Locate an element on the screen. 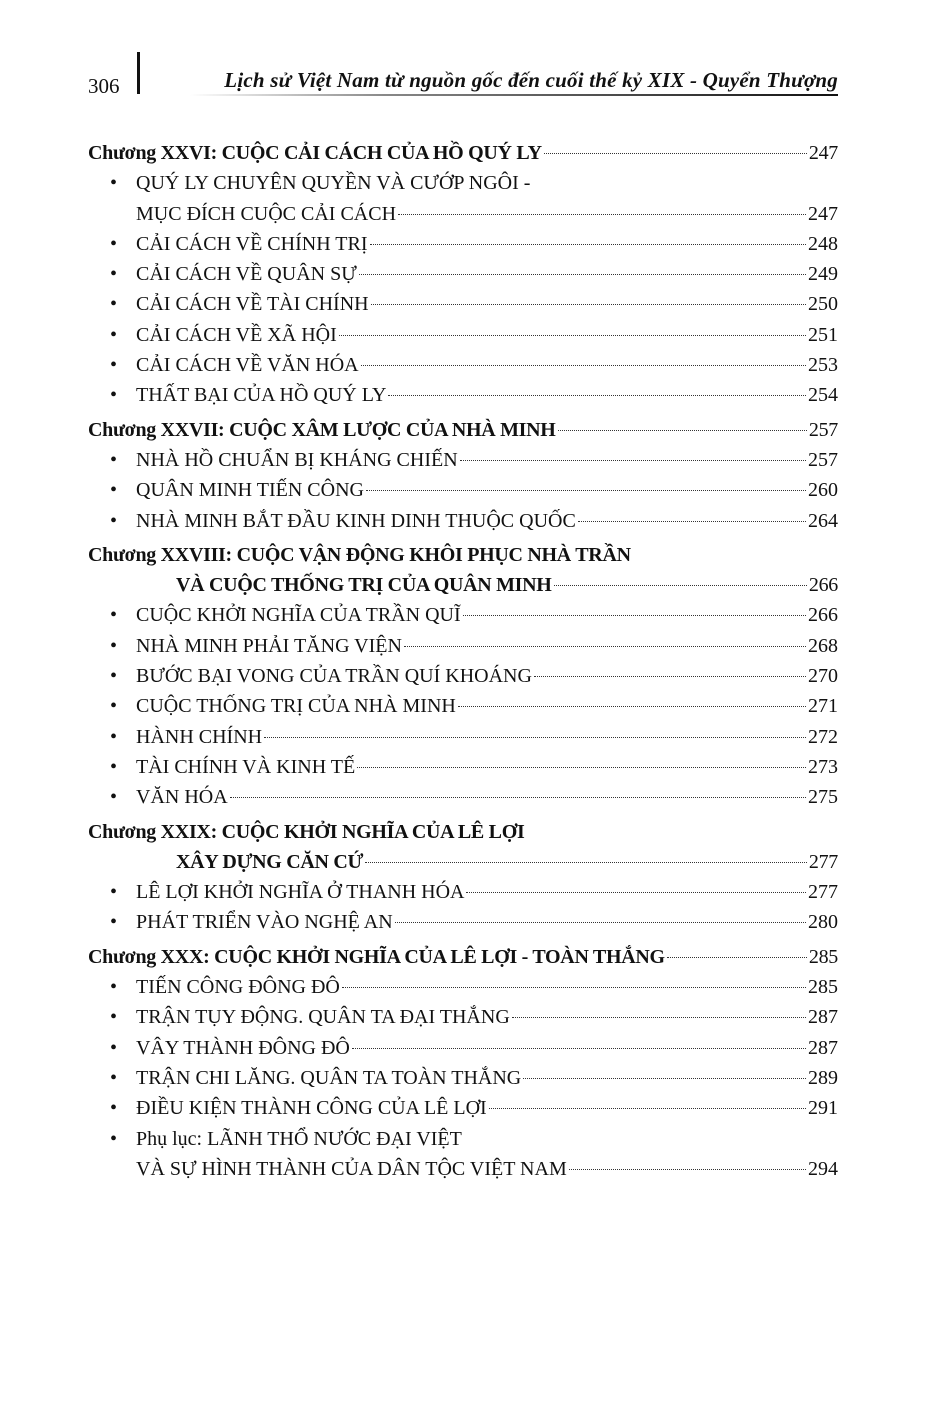 Image resolution: width=945 pixels, height=1418 pixels. toc-entry-title: TRẬN TỤY ĐỘNG. QUÂN TA ĐẠI THẮNG is located at coordinates (323, 1017).